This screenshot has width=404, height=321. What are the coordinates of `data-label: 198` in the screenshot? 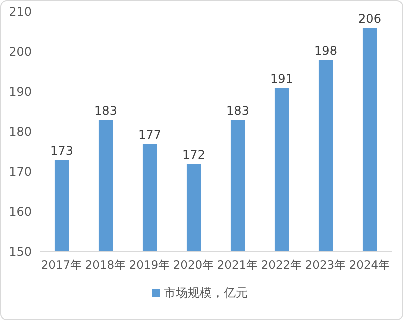 It's located at (326, 51).